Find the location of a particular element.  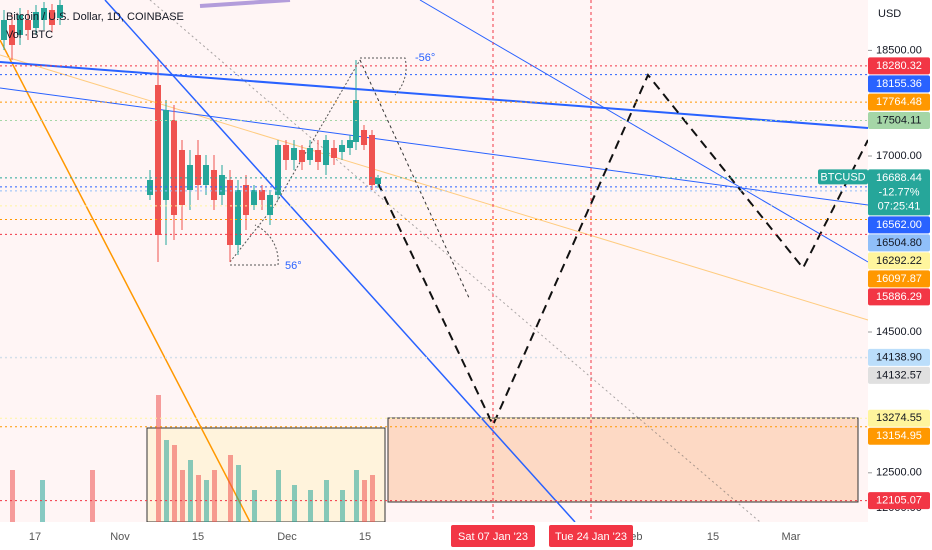

price-tag-label: 15886.29 is located at coordinates (899, 297).